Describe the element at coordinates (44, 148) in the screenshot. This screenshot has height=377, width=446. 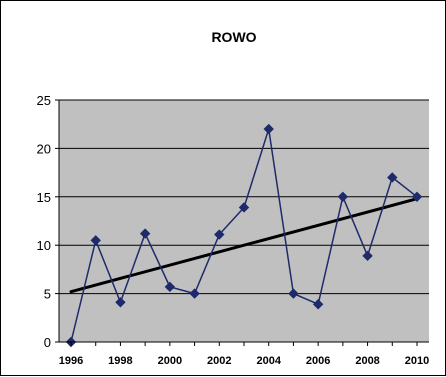
I see `y-tick-label: 20` at that location.